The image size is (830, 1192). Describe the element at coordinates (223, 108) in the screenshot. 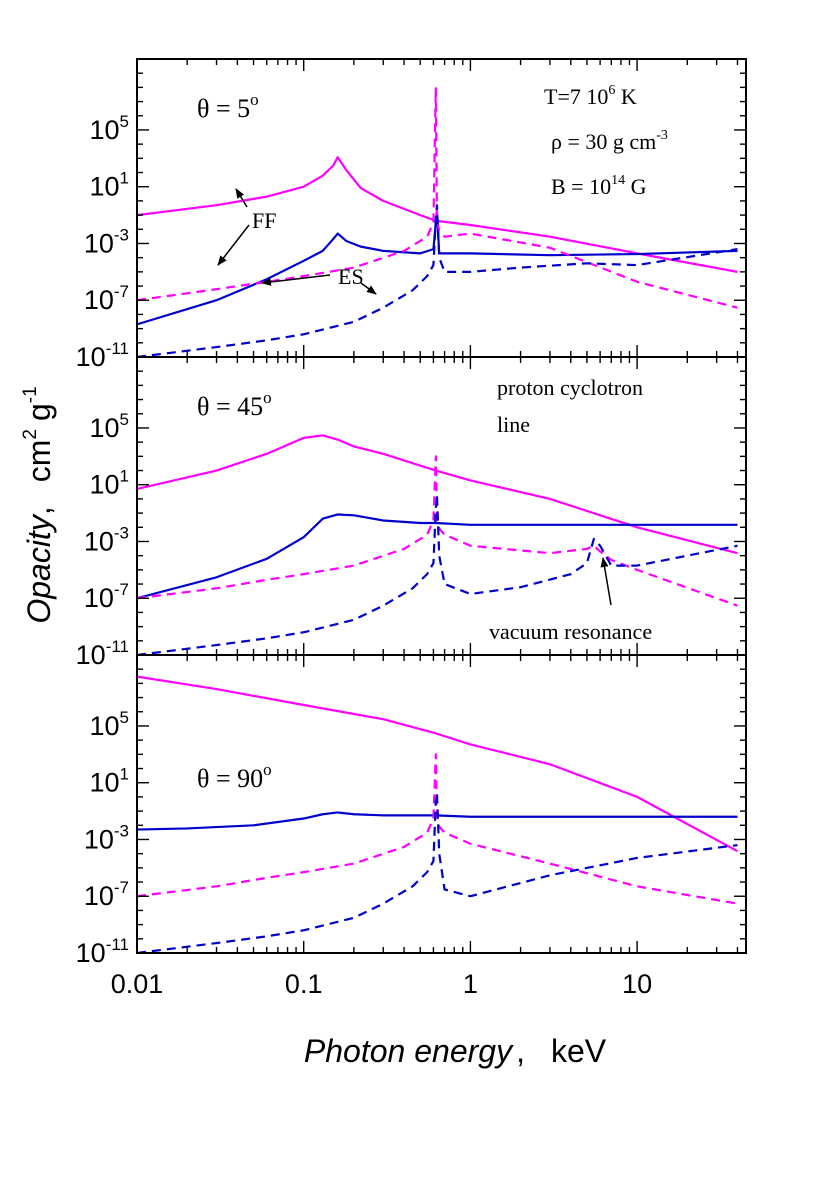

I see `theta-text-top: θ = 5` at that location.